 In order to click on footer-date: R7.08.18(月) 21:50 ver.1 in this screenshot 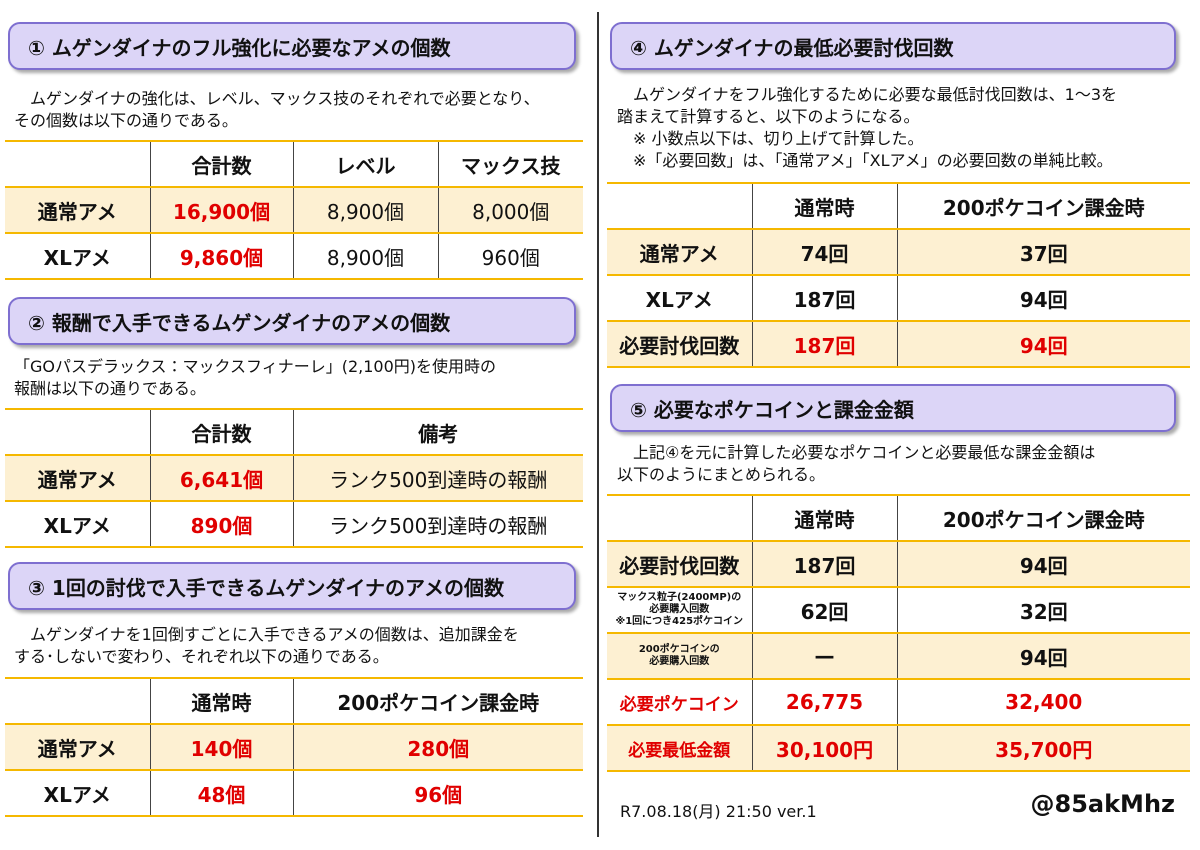, I will do `click(718, 811)`.